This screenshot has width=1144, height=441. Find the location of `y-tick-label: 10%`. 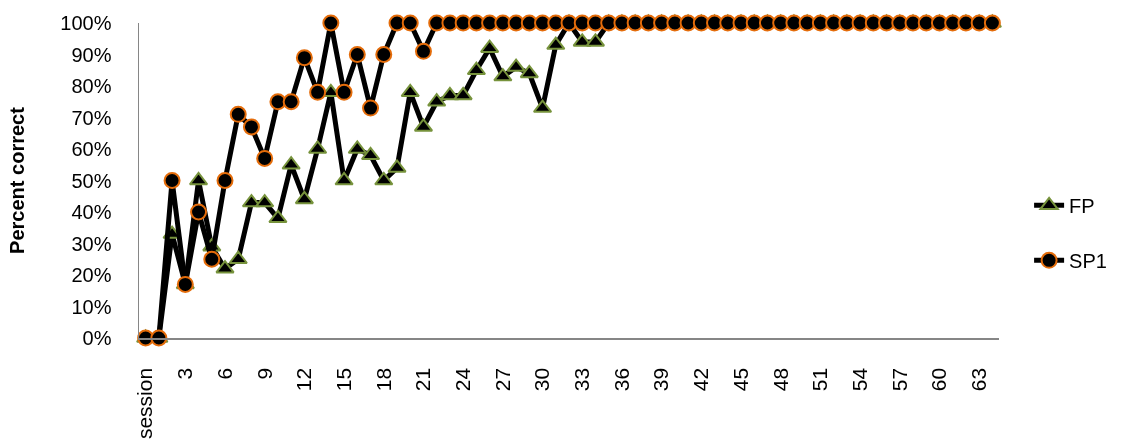

y-tick-label: 10% is located at coordinates (91, 306).